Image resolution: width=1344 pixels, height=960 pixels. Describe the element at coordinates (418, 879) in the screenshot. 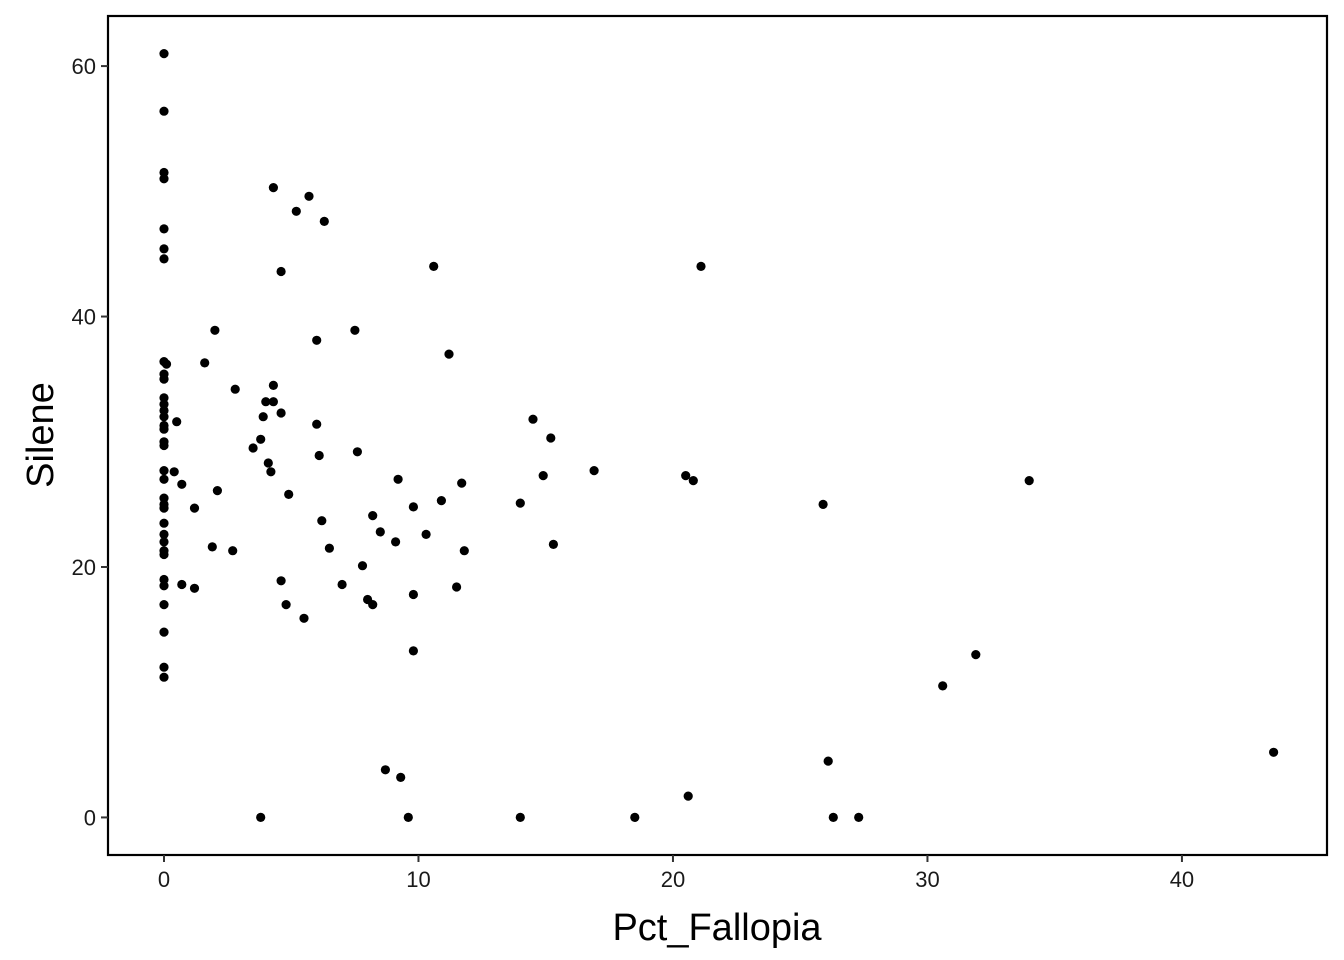

I see `x-tick-label: 10` at that location.